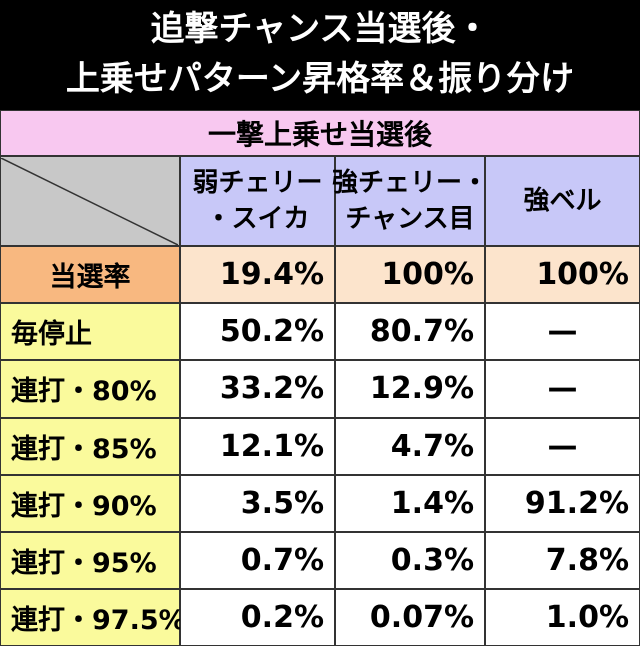 The height and width of the screenshot is (646, 640). I want to click on diagonal, so click(89, 201).